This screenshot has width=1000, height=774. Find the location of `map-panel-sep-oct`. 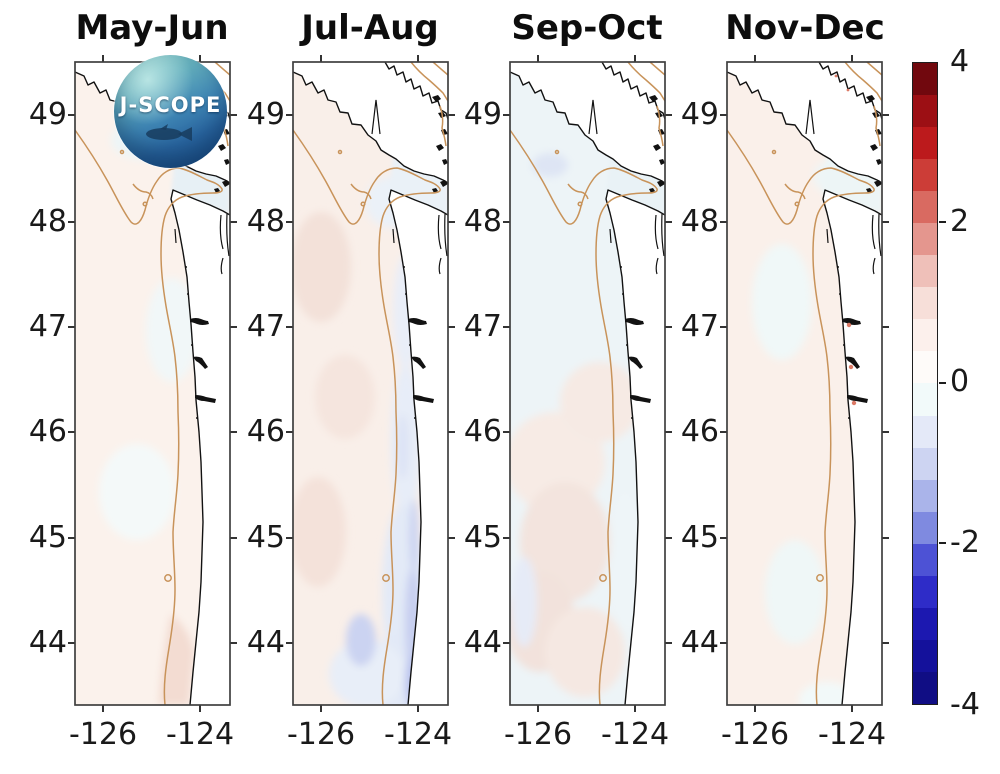

map-panel-sep-oct is located at coordinates (587, 383).